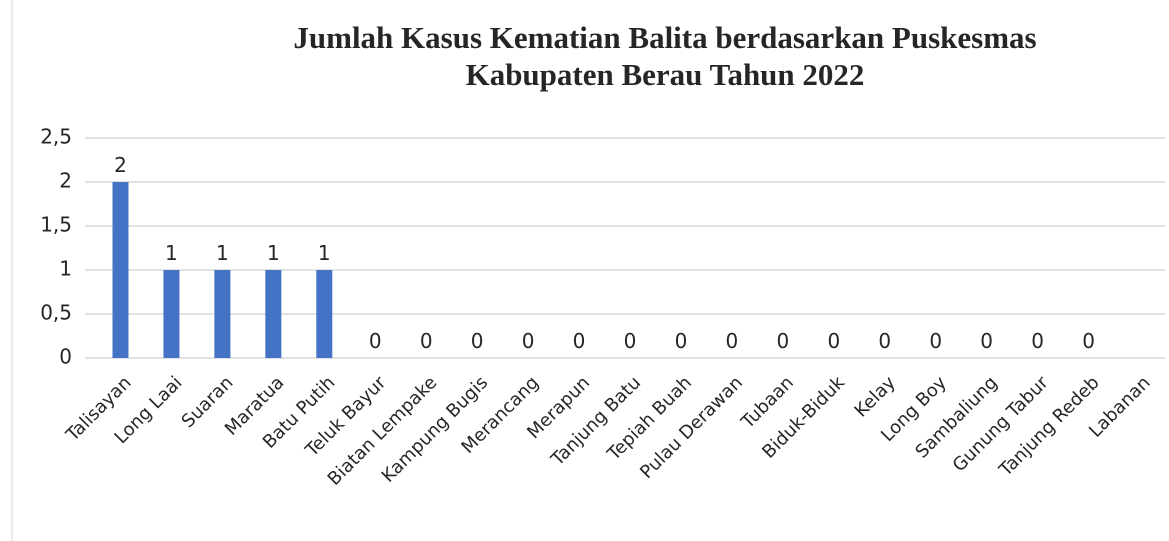 This screenshot has height=541, width=1169. Describe the element at coordinates (876, 397) in the screenshot. I see `x-tick-label: Kelay` at that location.